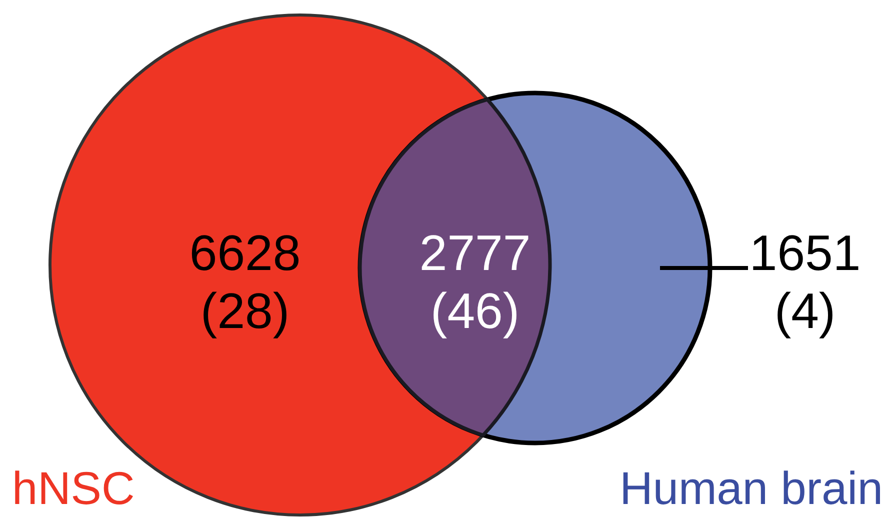 The image size is (895, 520). Describe the element at coordinates (805, 311) in the screenshot. I see `text: (4)` at that location.